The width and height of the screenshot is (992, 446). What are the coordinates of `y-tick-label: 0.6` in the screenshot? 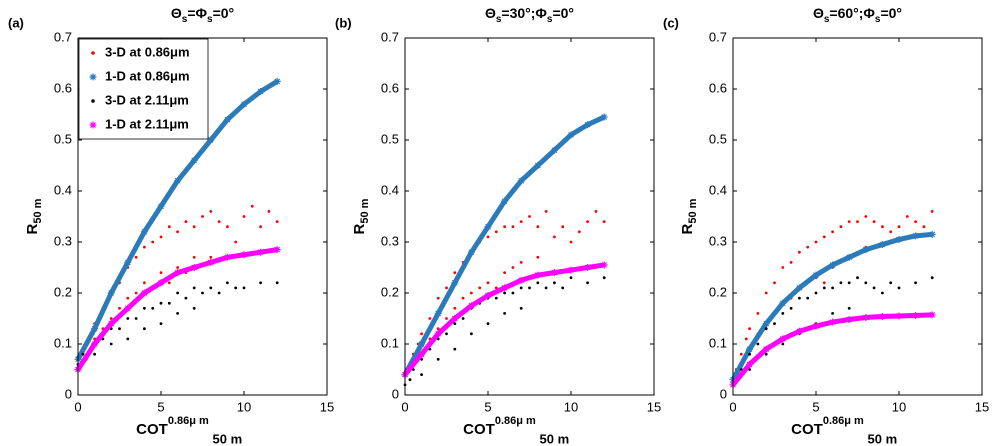 It's located at (718, 87).